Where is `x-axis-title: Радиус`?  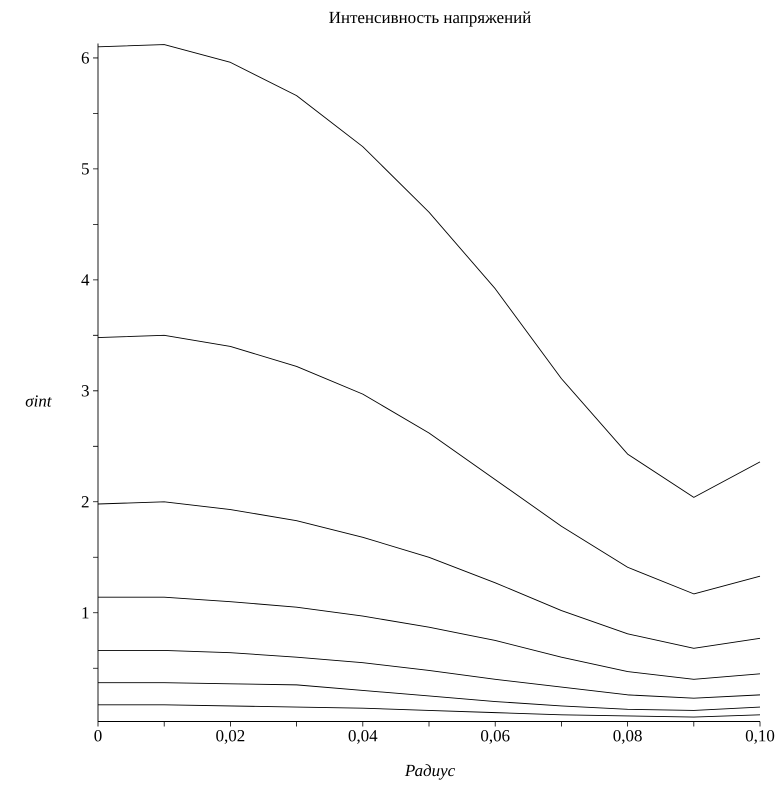 x-axis-title: Радиус is located at coordinates (429, 772).